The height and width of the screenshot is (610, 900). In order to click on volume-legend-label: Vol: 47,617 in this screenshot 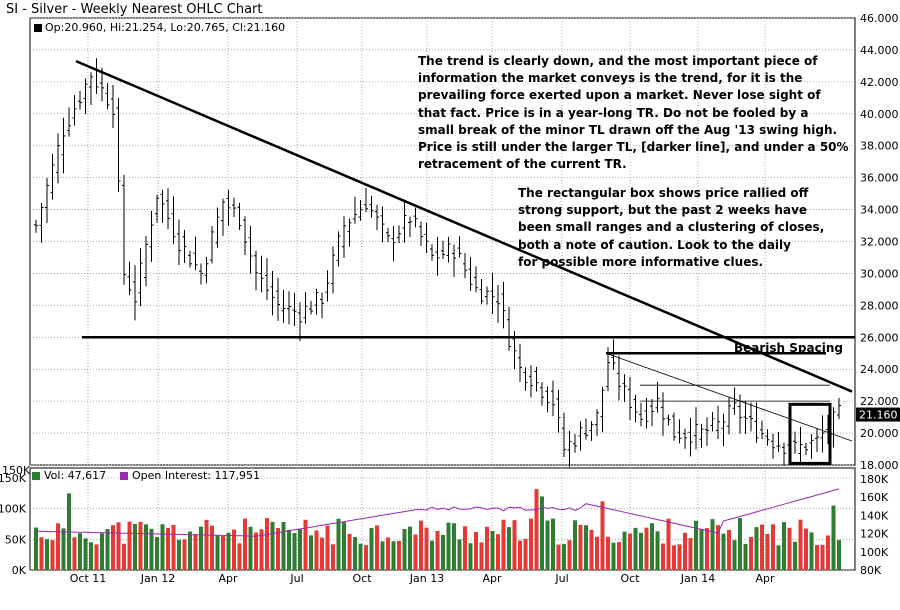, I will do `click(75, 475)`.